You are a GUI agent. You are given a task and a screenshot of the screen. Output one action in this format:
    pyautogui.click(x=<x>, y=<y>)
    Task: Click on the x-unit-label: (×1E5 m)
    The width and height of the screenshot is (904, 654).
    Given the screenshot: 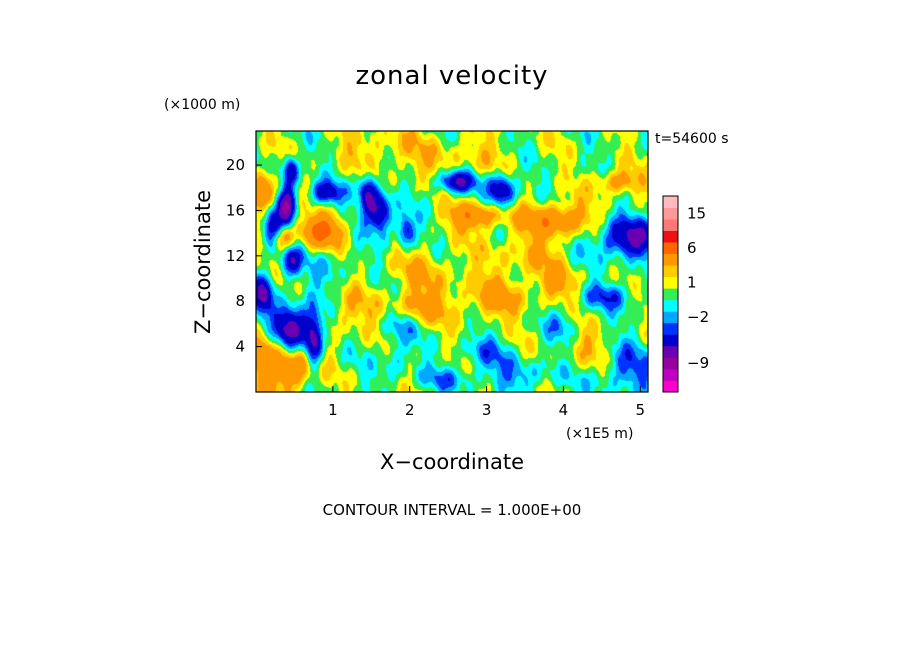 What is the action you would take?
    pyautogui.click(x=599, y=434)
    